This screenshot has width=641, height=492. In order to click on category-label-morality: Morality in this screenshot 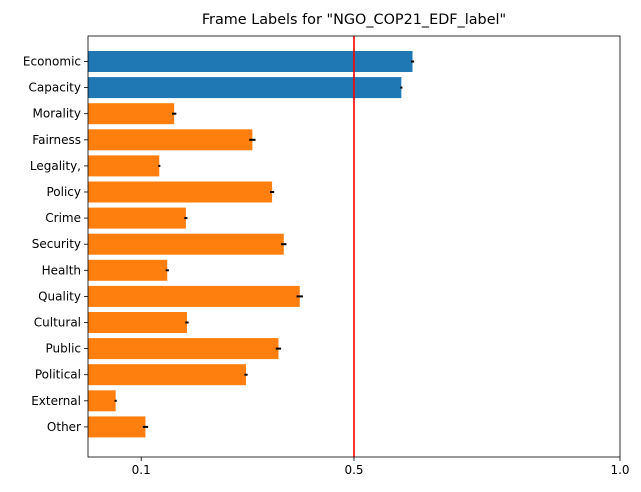, I will do `click(57, 114)`.